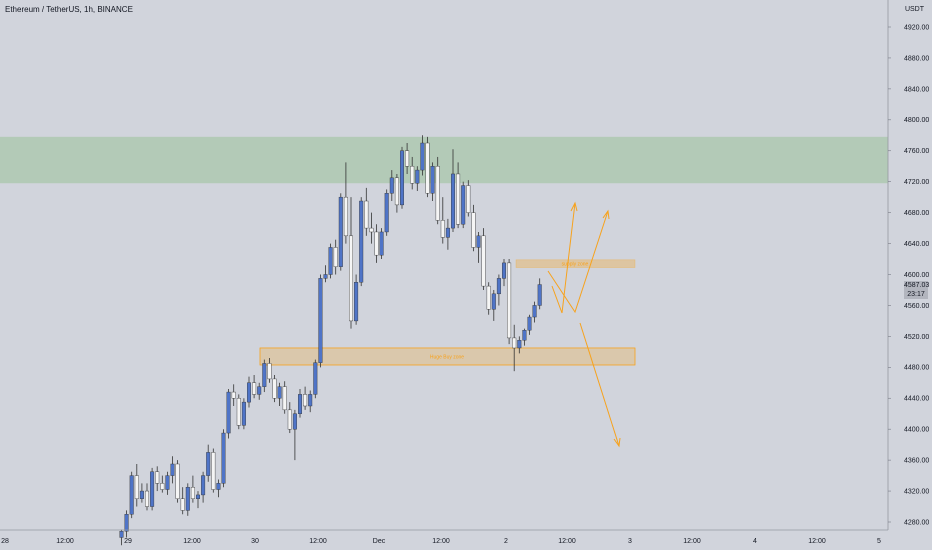 The height and width of the screenshot is (550, 932). Describe the element at coordinates (916, 294) in the screenshot. I see `current-price-countdown: 23:17` at that location.